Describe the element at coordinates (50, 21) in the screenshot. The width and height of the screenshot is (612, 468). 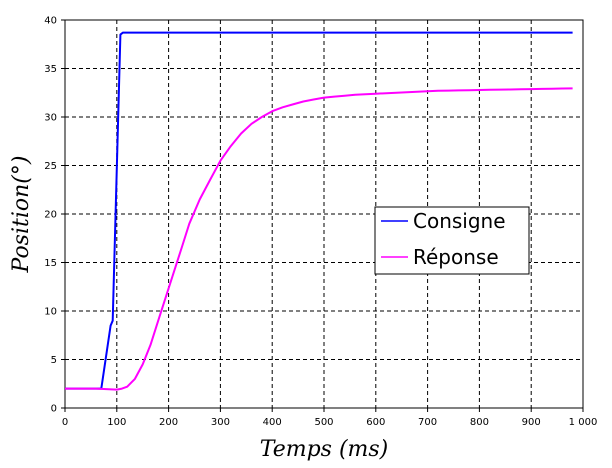
I see `y-tick-label: 40` at that location.